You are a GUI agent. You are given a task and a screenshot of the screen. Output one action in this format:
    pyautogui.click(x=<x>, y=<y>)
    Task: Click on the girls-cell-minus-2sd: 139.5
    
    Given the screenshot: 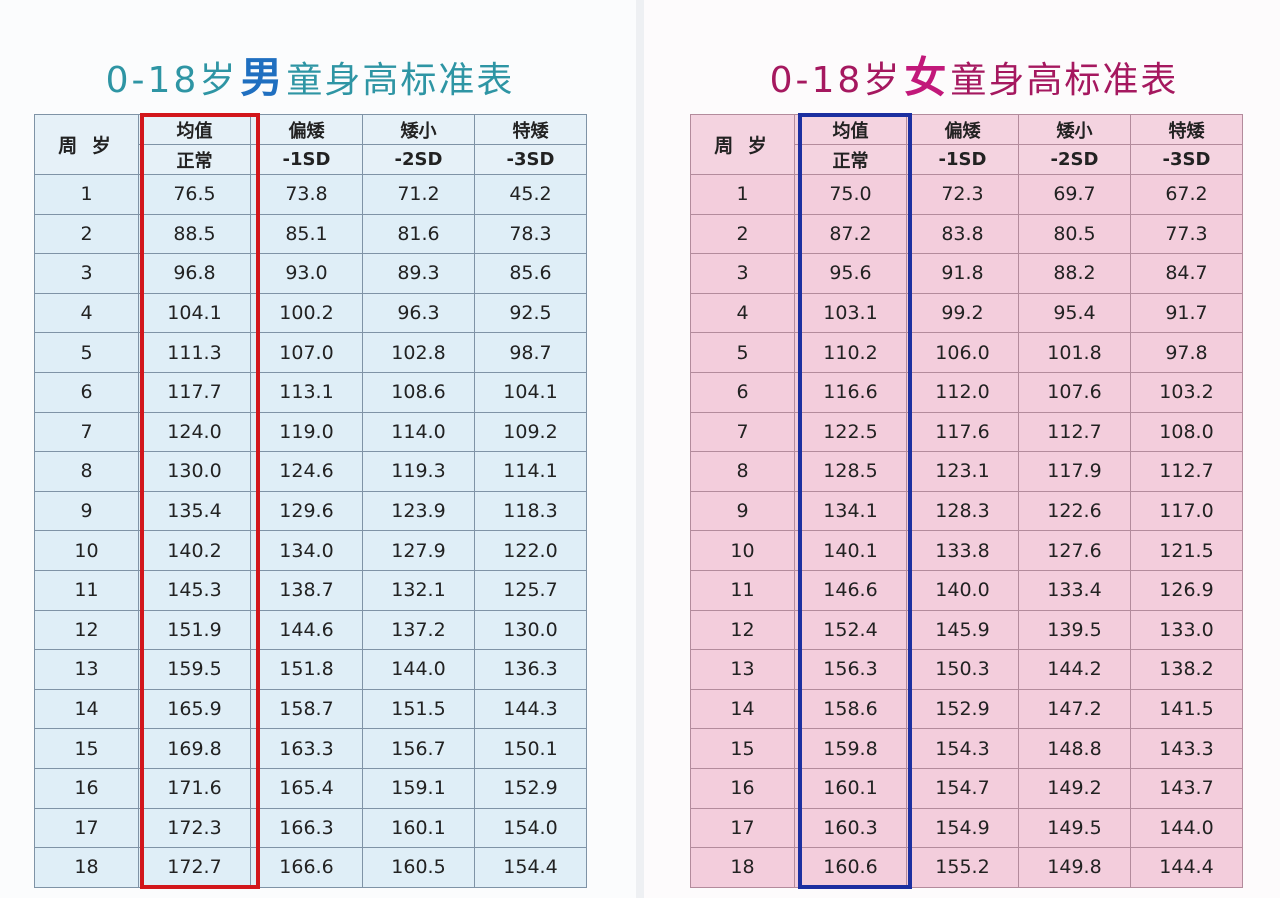 What is the action you would take?
    pyautogui.click(x=1074, y=630)
    